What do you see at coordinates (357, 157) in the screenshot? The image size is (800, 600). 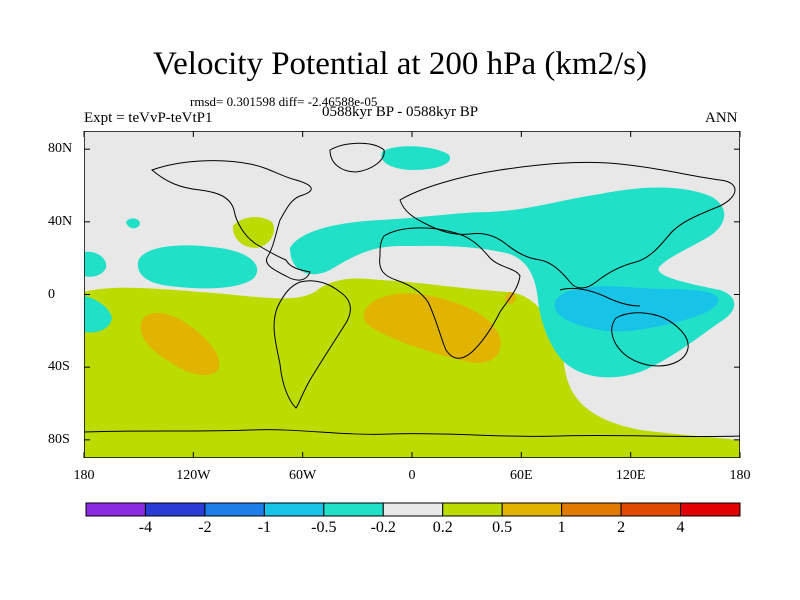 I see `greenland-coast` at bounding box center [357, 157].